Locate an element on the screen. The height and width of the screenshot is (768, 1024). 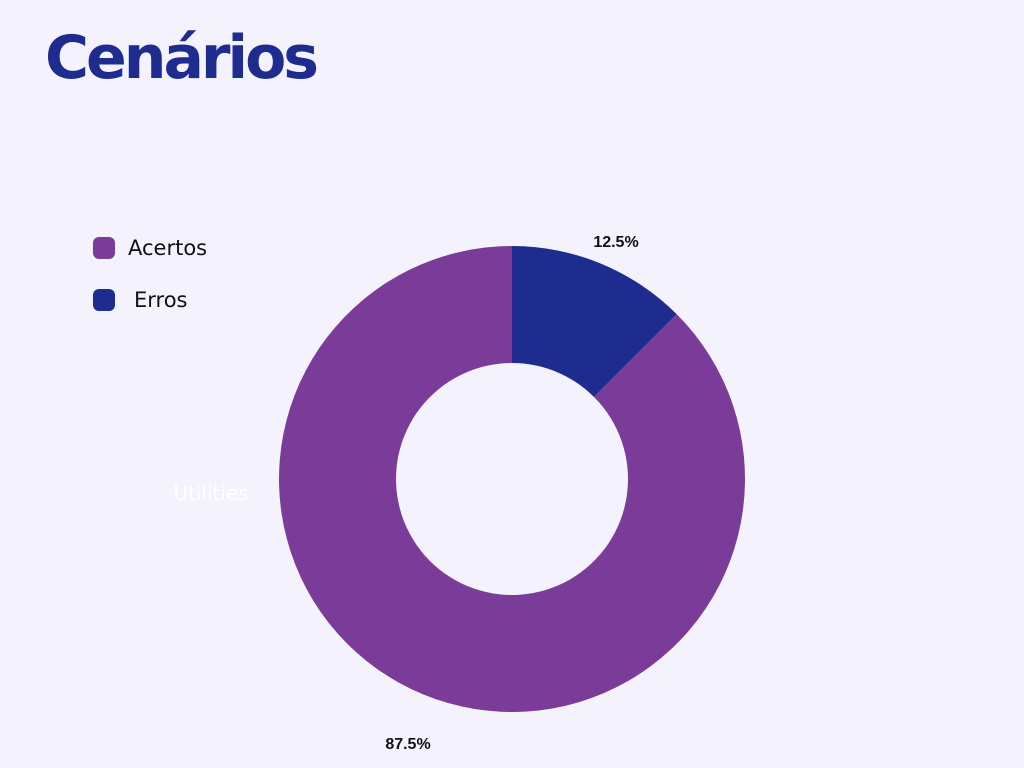
legend-swatch-acertos is located at coordinates (104, 248).